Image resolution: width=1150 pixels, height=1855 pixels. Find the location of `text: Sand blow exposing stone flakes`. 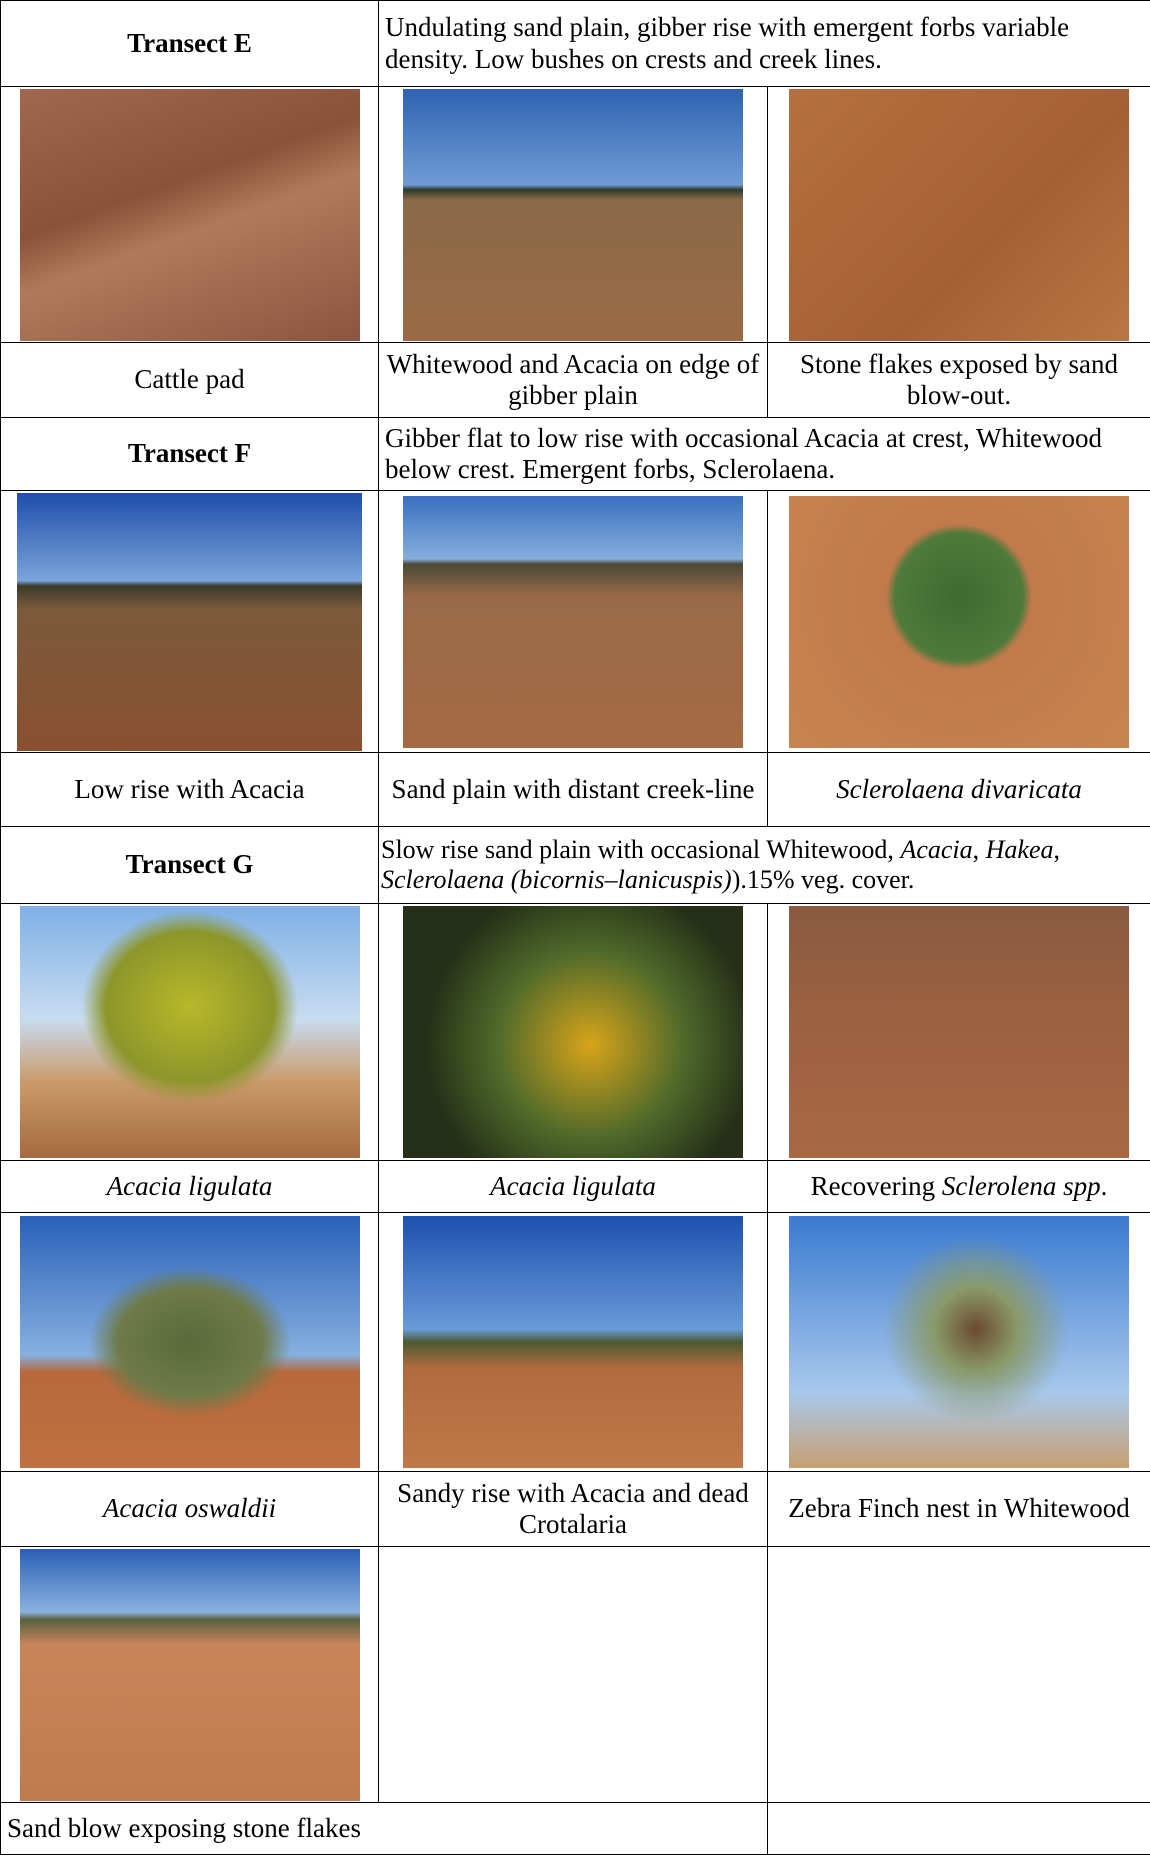

text: Sand blow exposing stone flakes is located at coordinates (184, 1828).